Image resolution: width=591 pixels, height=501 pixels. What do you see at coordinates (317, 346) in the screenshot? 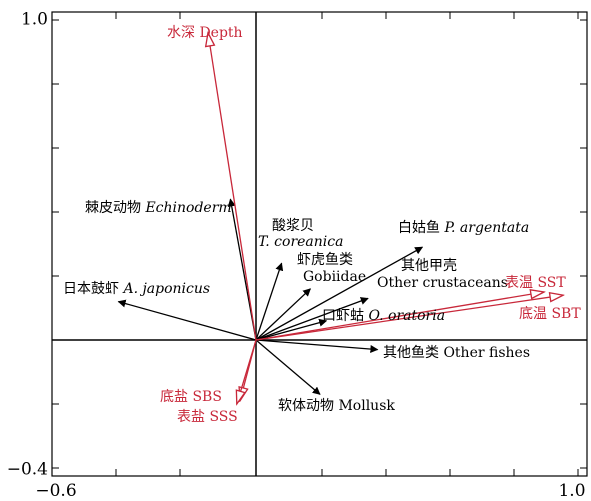
I see `species-arrow-other-fishes` at bounding box center [317, 346].